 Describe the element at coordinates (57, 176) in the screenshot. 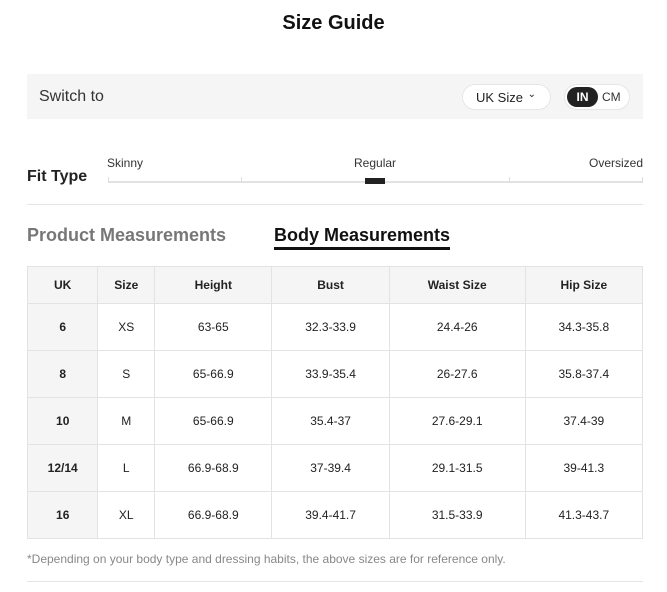

I see `fit-type-label: Fit Type` at that location.